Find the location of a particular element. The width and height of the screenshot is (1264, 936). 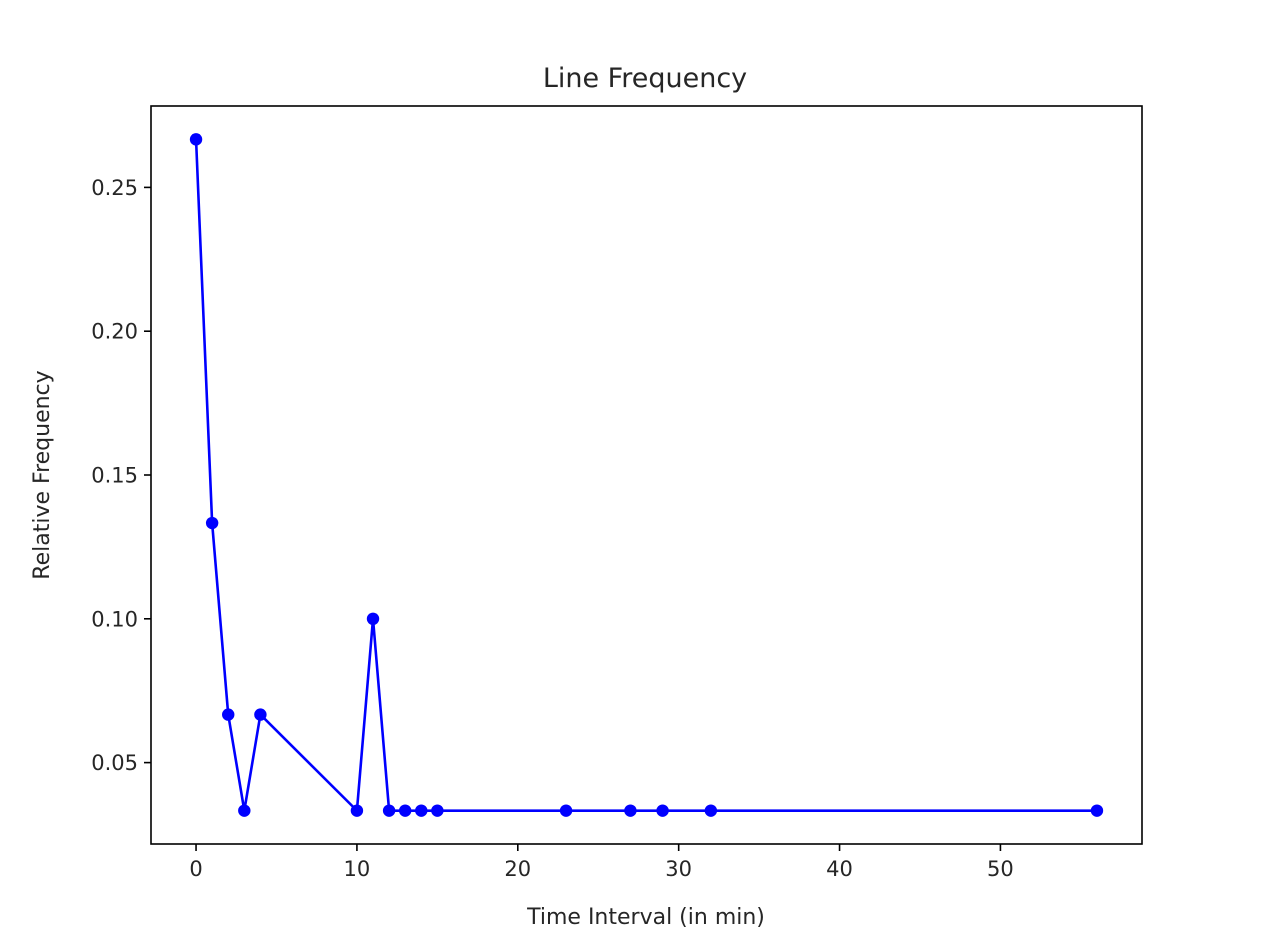

y-tick-label: 0.25 is located at coordinates (114, 188).